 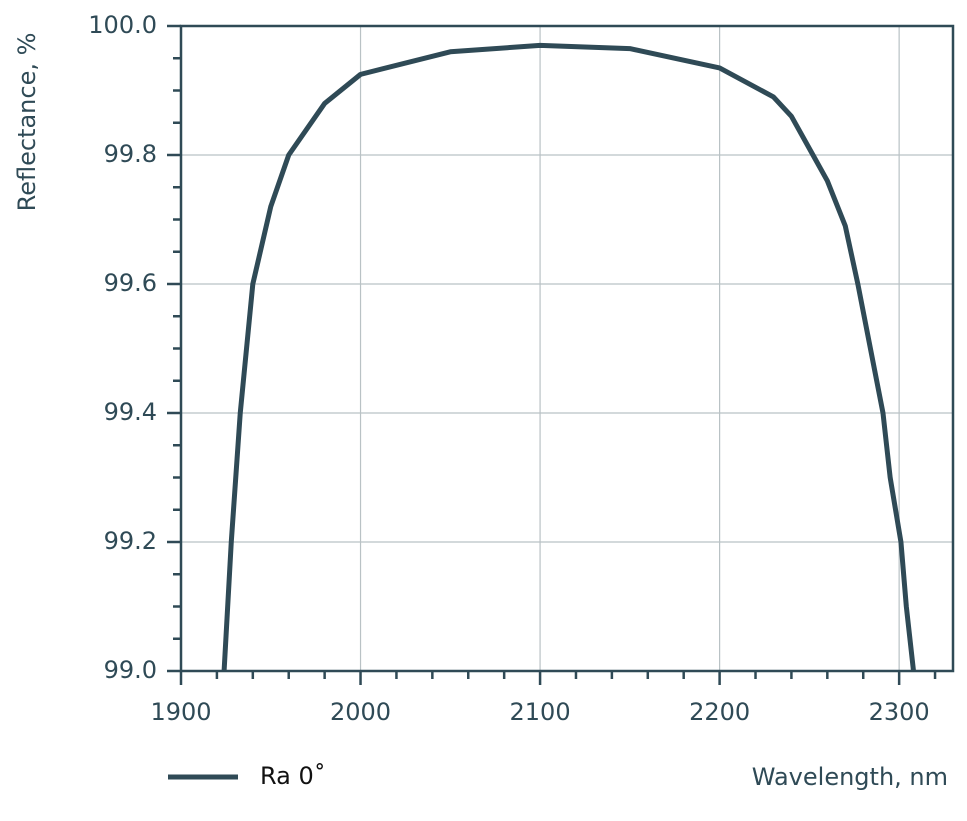 What do you see at coordinates (130, 412) in the screenshot?
I see `y-tick-label: 99.4` at bounding box center [130, 412].